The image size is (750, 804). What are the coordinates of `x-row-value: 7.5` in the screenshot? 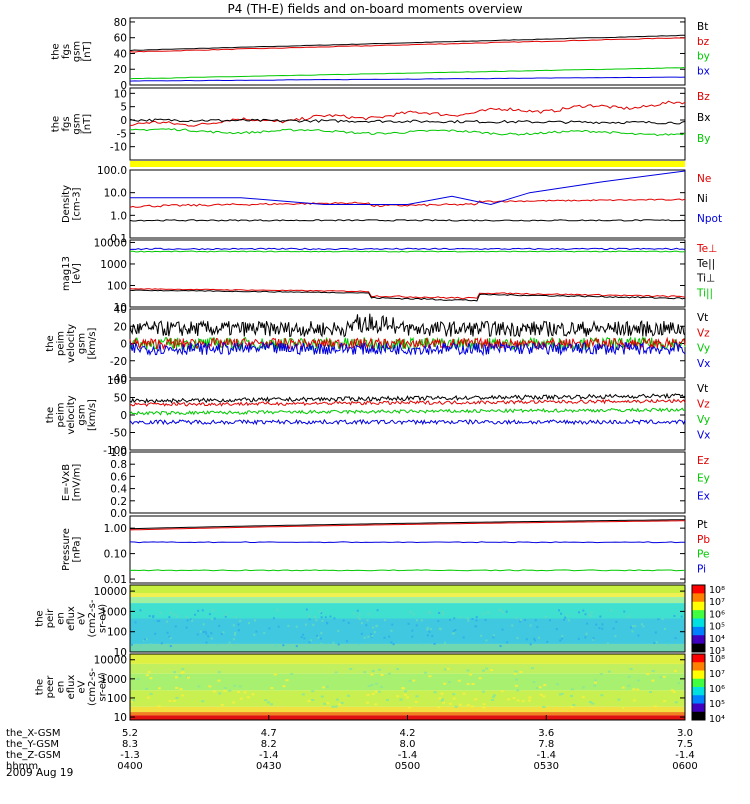 It's located at (685, 744).